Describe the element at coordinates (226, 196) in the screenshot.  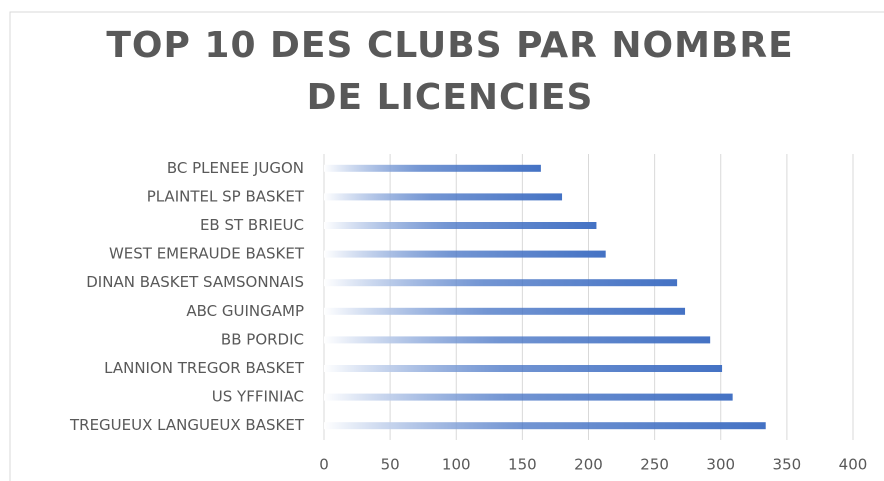
I see `y-tick-label: PLAINTEL SP BASKET` at that location.